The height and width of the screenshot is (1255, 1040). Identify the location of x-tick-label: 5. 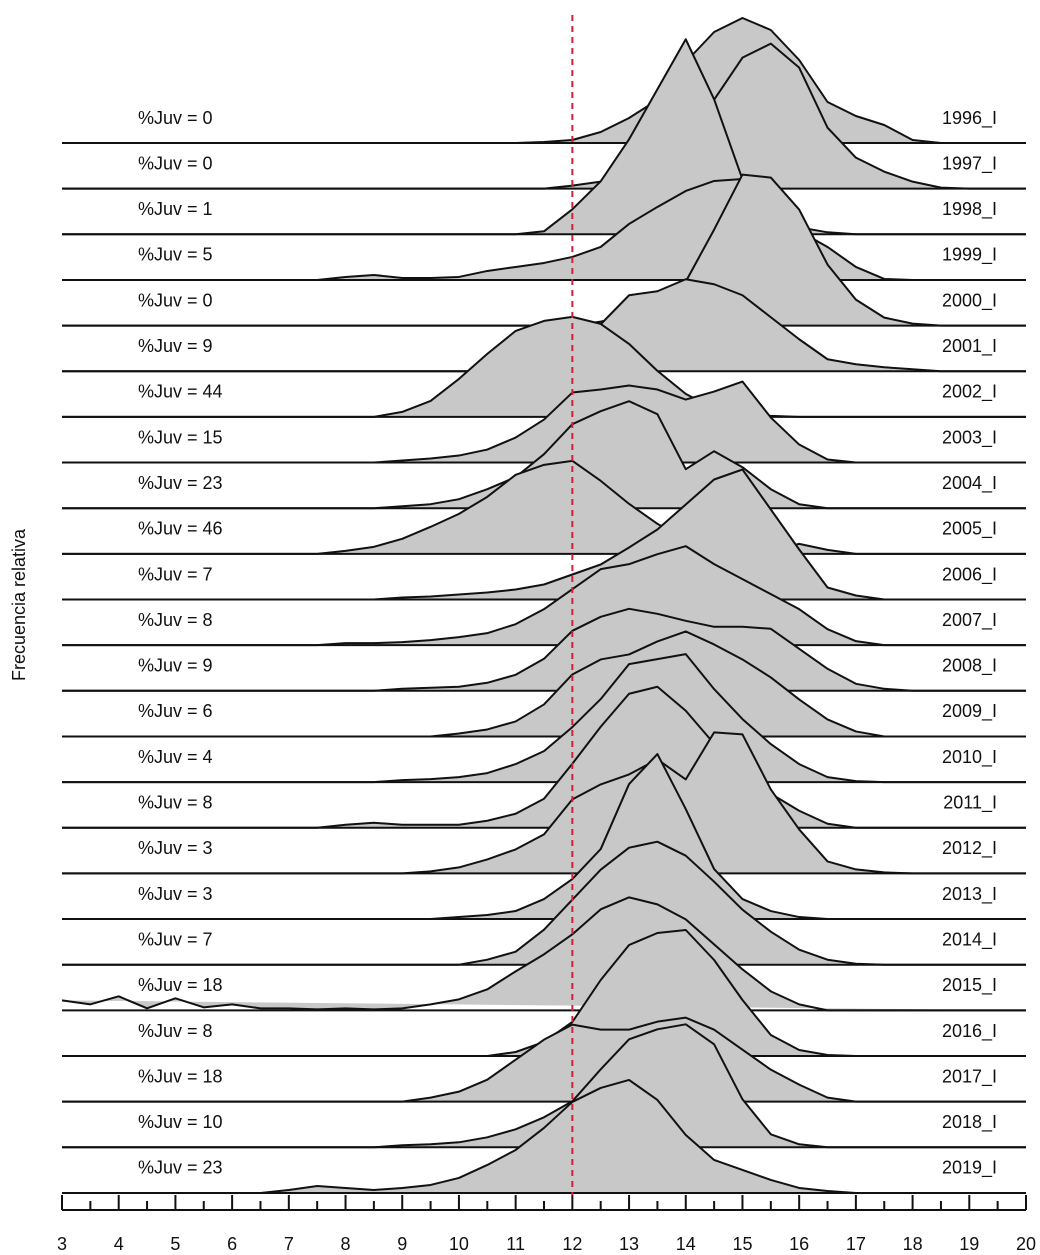
(175, 1244).